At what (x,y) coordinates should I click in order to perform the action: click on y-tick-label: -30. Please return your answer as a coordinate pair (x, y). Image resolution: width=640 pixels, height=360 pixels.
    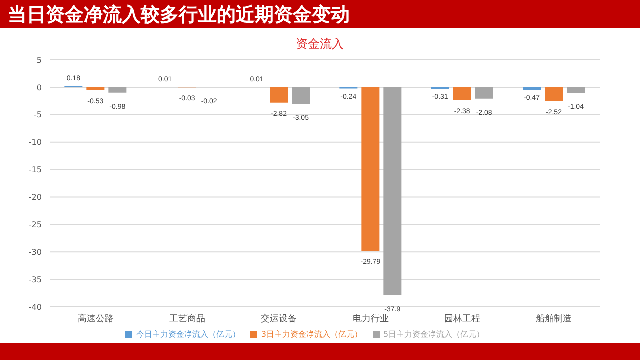
    Looking at the image, I should click on (35, 252).